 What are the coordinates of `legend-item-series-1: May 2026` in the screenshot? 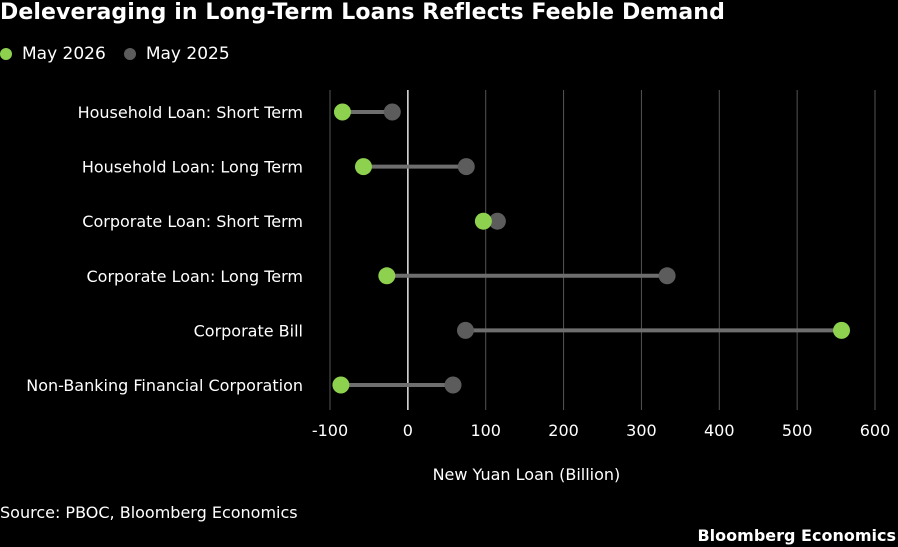 It's located at (53, 54).